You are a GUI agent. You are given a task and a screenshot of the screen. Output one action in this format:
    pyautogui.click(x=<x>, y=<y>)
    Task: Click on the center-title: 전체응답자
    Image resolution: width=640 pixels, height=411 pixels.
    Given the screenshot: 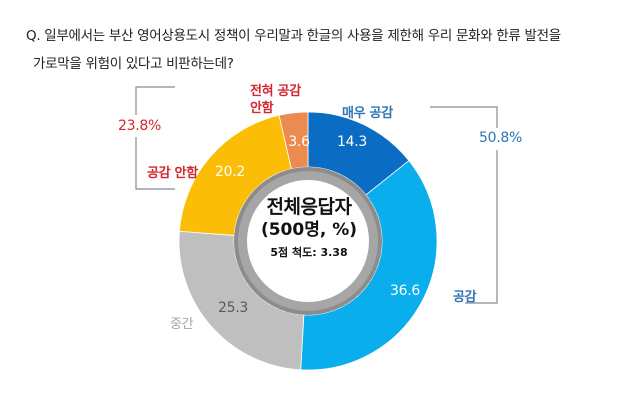 What is the action you would take?
    pyautogui.click(x=309, y=207)
    